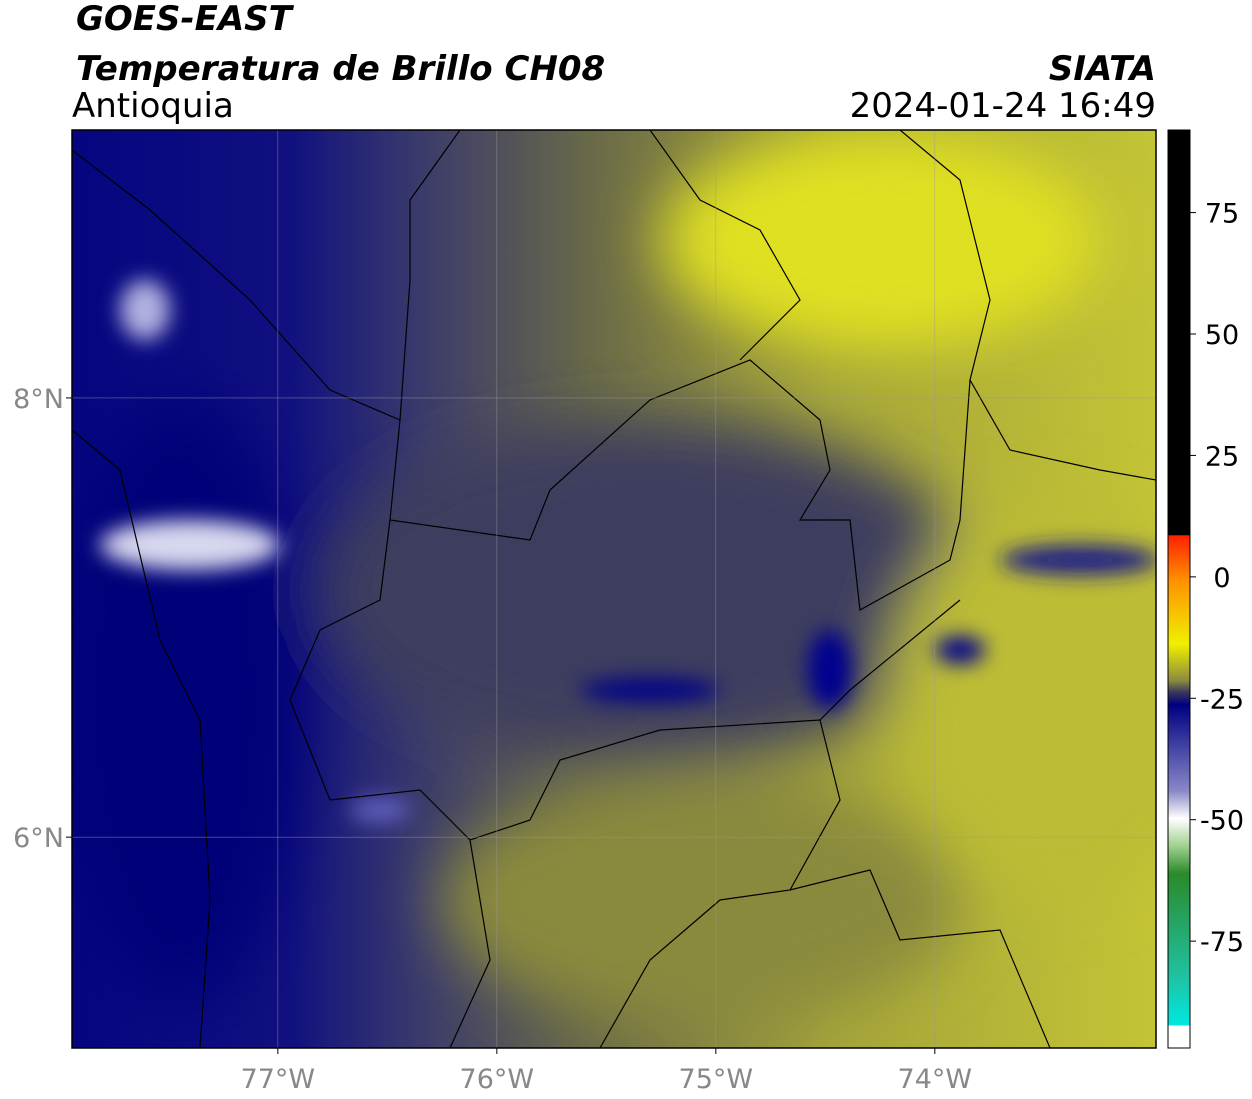  What do you see at coordinates (185, 19) in the screenshot?
I see `title: GOES-EAST` at bounding box center [185, 19].